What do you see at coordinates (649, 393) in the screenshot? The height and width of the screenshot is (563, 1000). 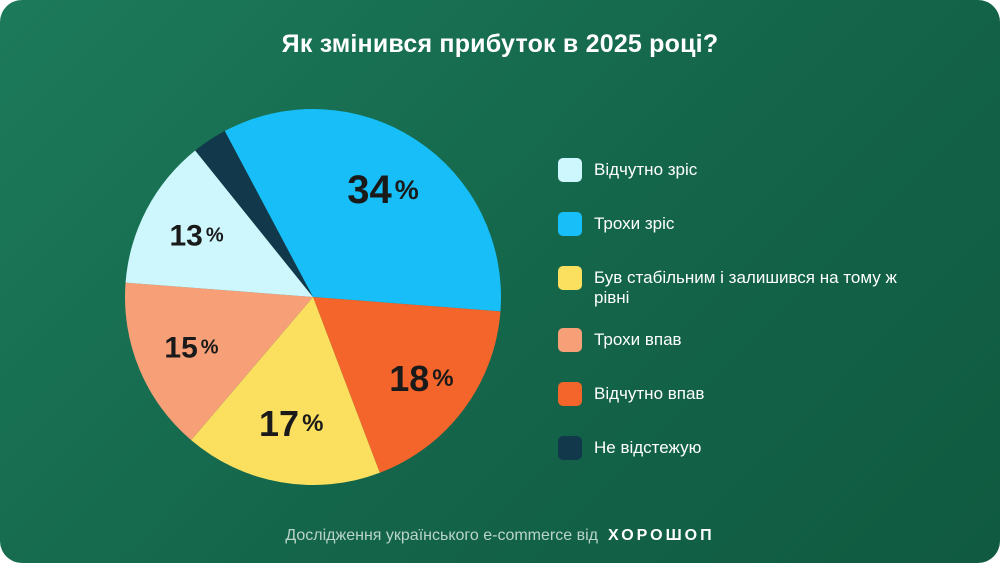 I see `legend-label: Відчутно впав` at bounding box center [649, 393].